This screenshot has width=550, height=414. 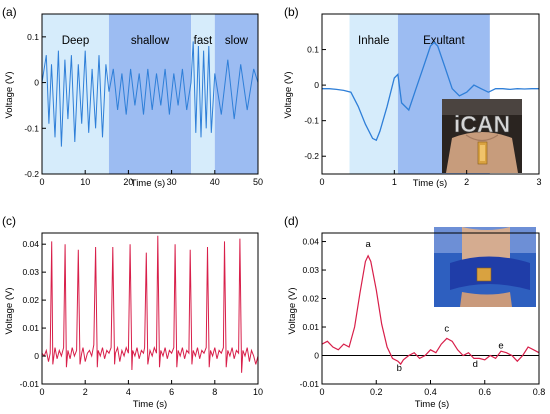 What do you see at coordinates (394, 182) in the screenshot?
I see `panel-b-x-tick-label: 1` at bounding box center [394, 182].